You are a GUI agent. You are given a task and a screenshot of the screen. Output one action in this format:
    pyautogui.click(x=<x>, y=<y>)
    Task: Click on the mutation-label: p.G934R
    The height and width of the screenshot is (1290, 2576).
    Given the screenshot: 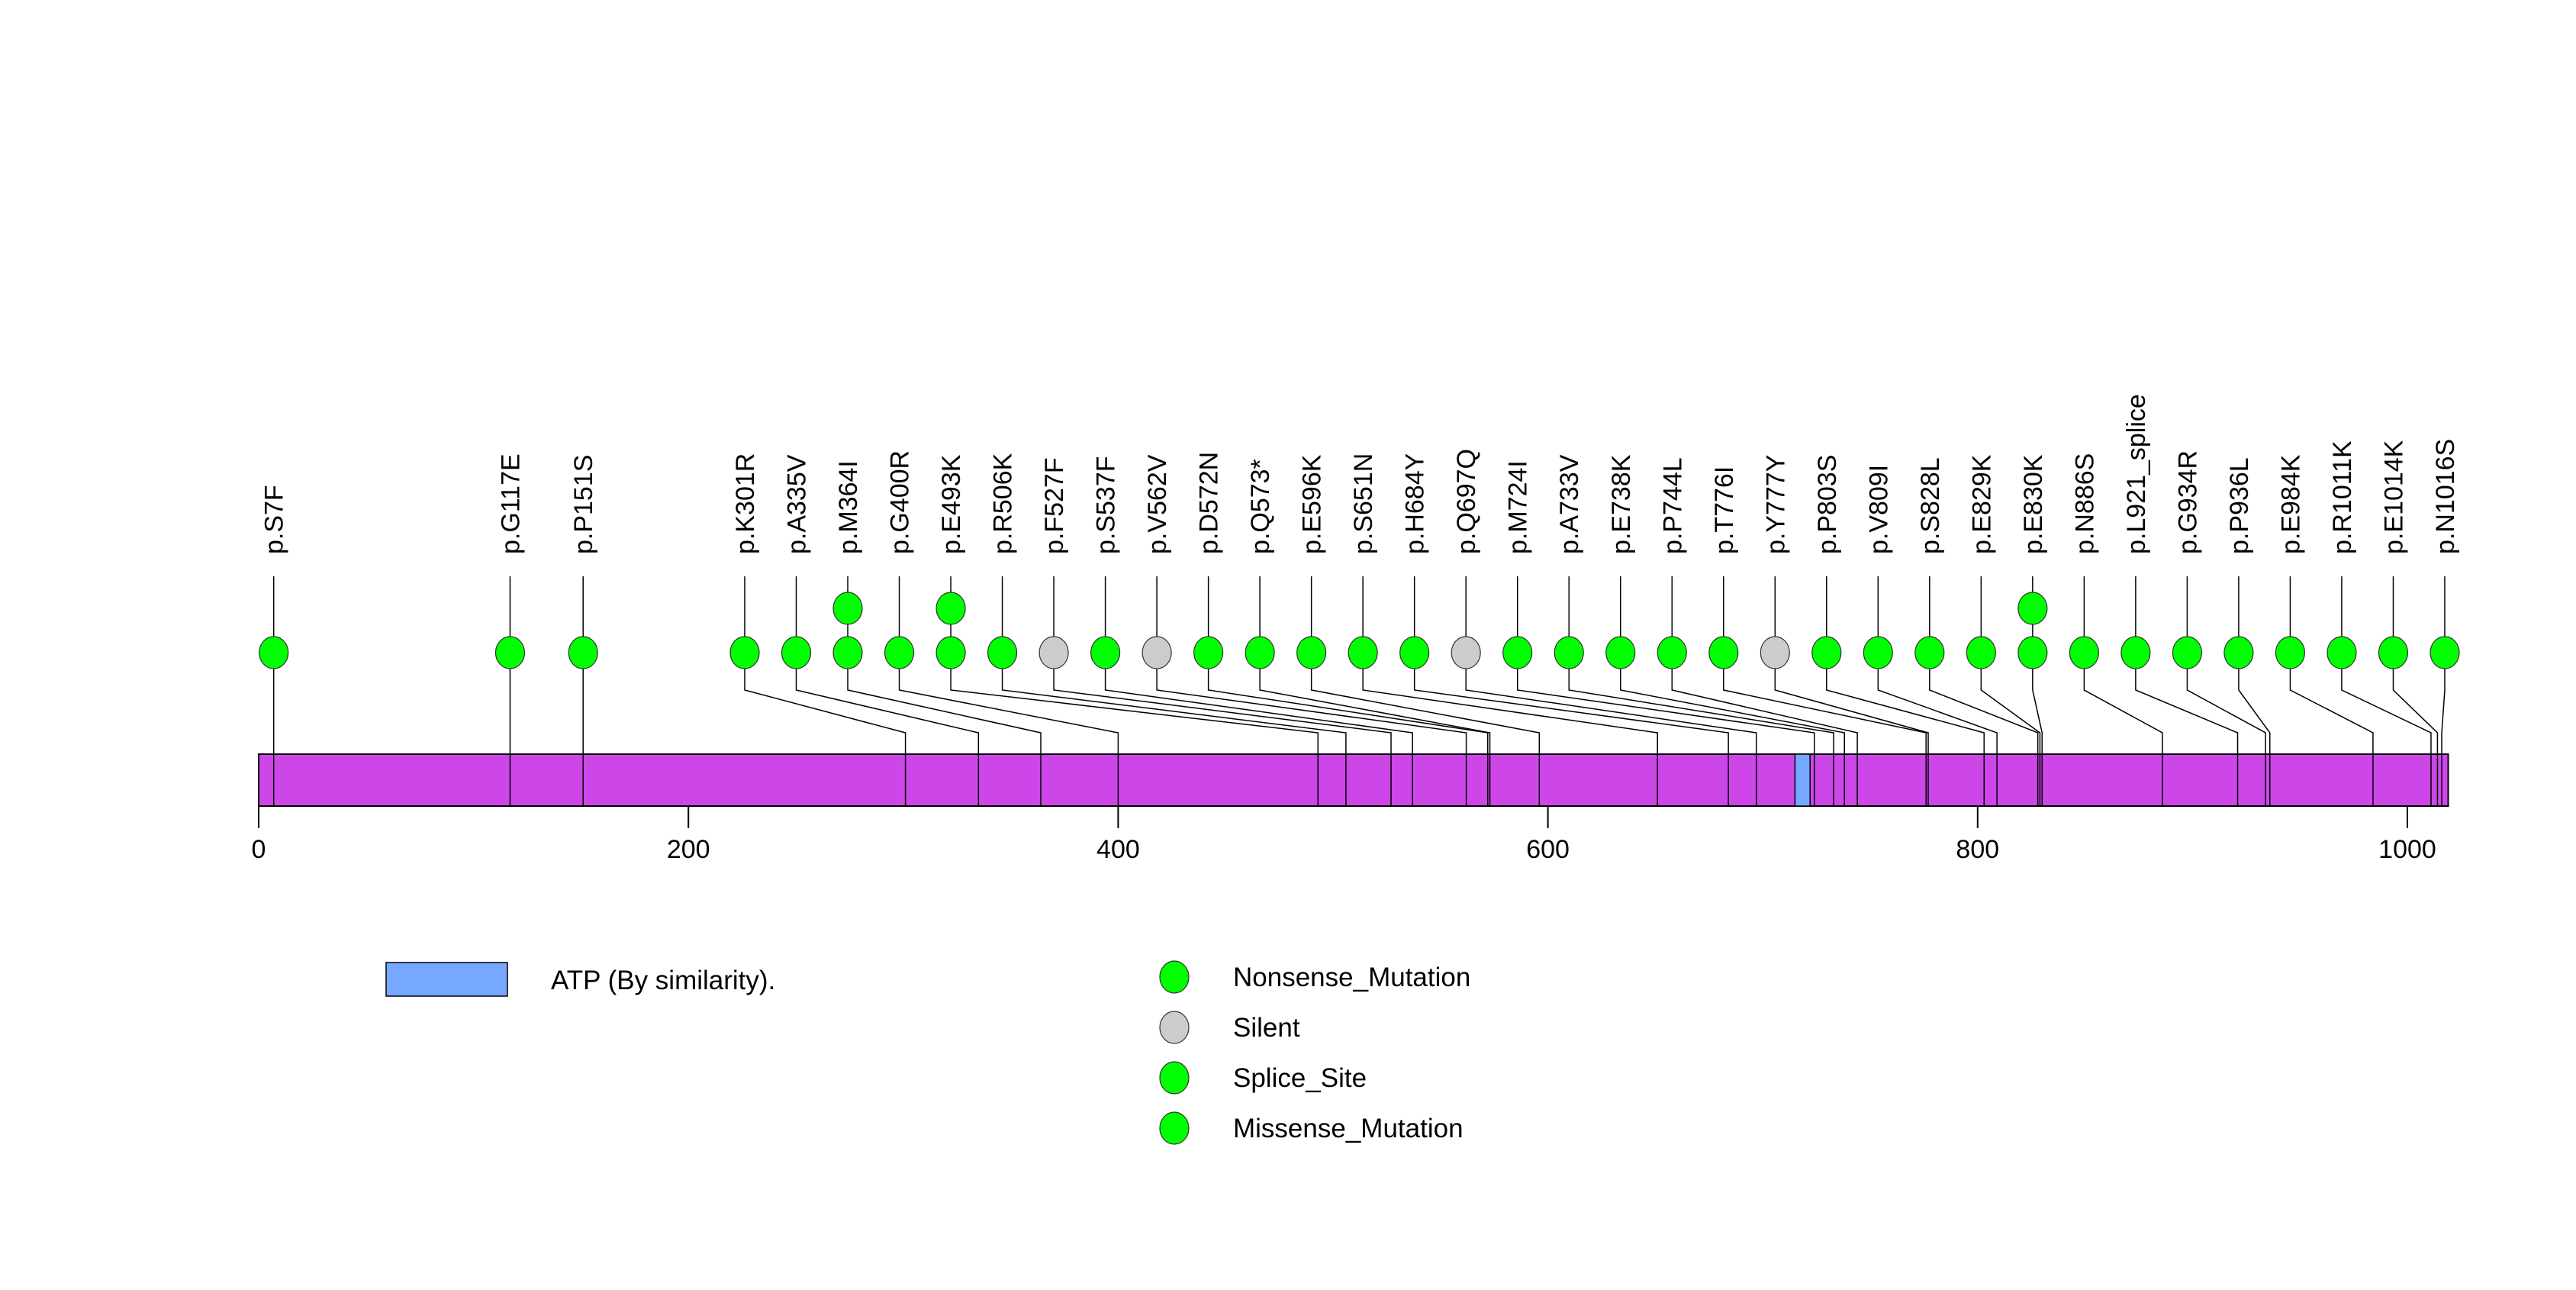 What is the action you would take?
    pyautogui.click(x=2187, y=502)
    